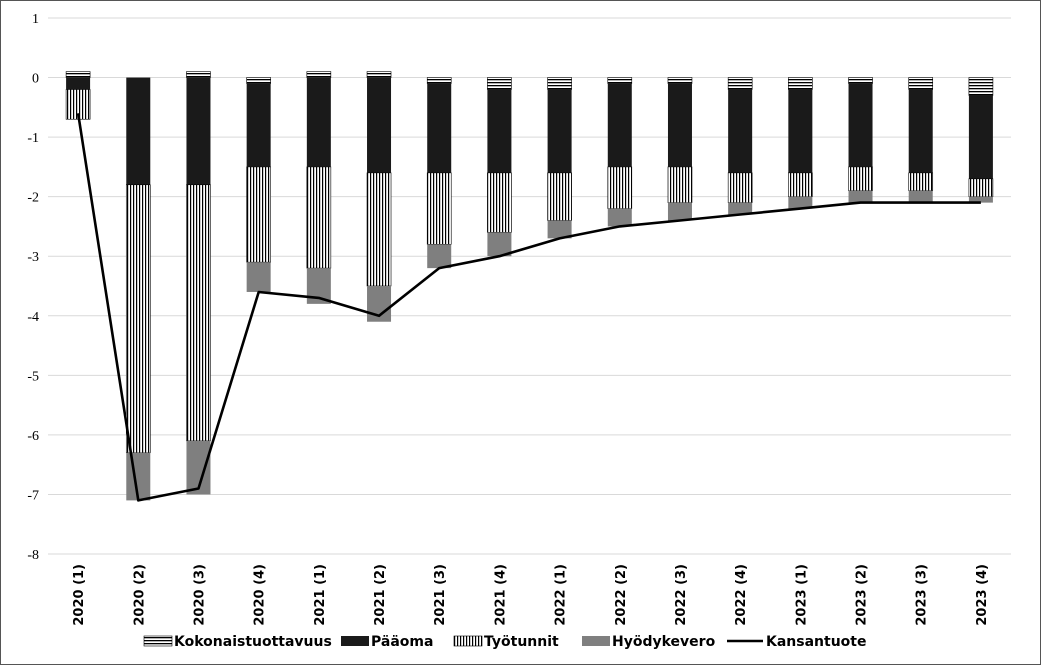 Image resolution: width=1041 pixels, height=669 pixels. I want to click on y-tick-label: -4, so click(33, 317).